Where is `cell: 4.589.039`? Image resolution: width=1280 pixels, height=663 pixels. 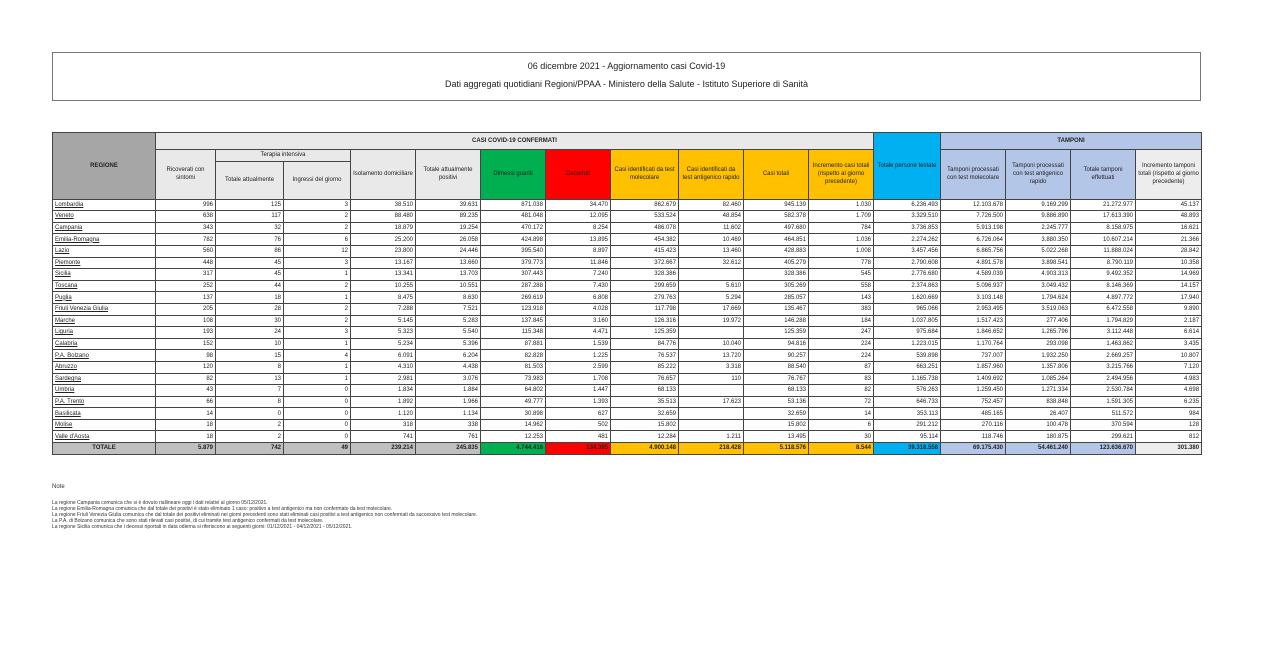
cell: 4.589.039 is located at coordinates (973, 274).